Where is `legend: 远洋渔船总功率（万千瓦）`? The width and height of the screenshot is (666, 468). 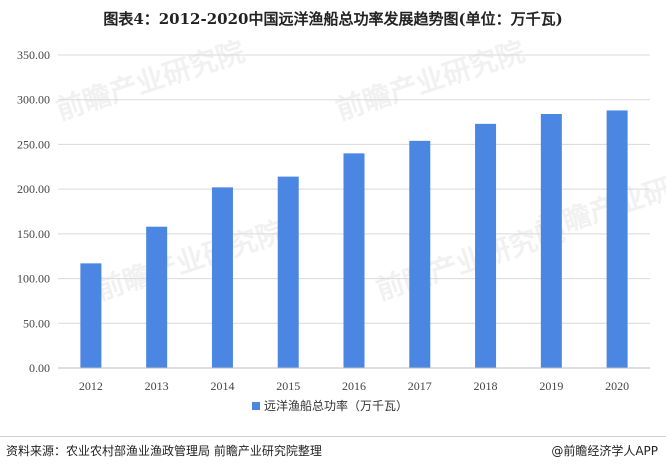 legend: 远洋渔船总功率（万千瓦） is located at coordinates (330, 405).